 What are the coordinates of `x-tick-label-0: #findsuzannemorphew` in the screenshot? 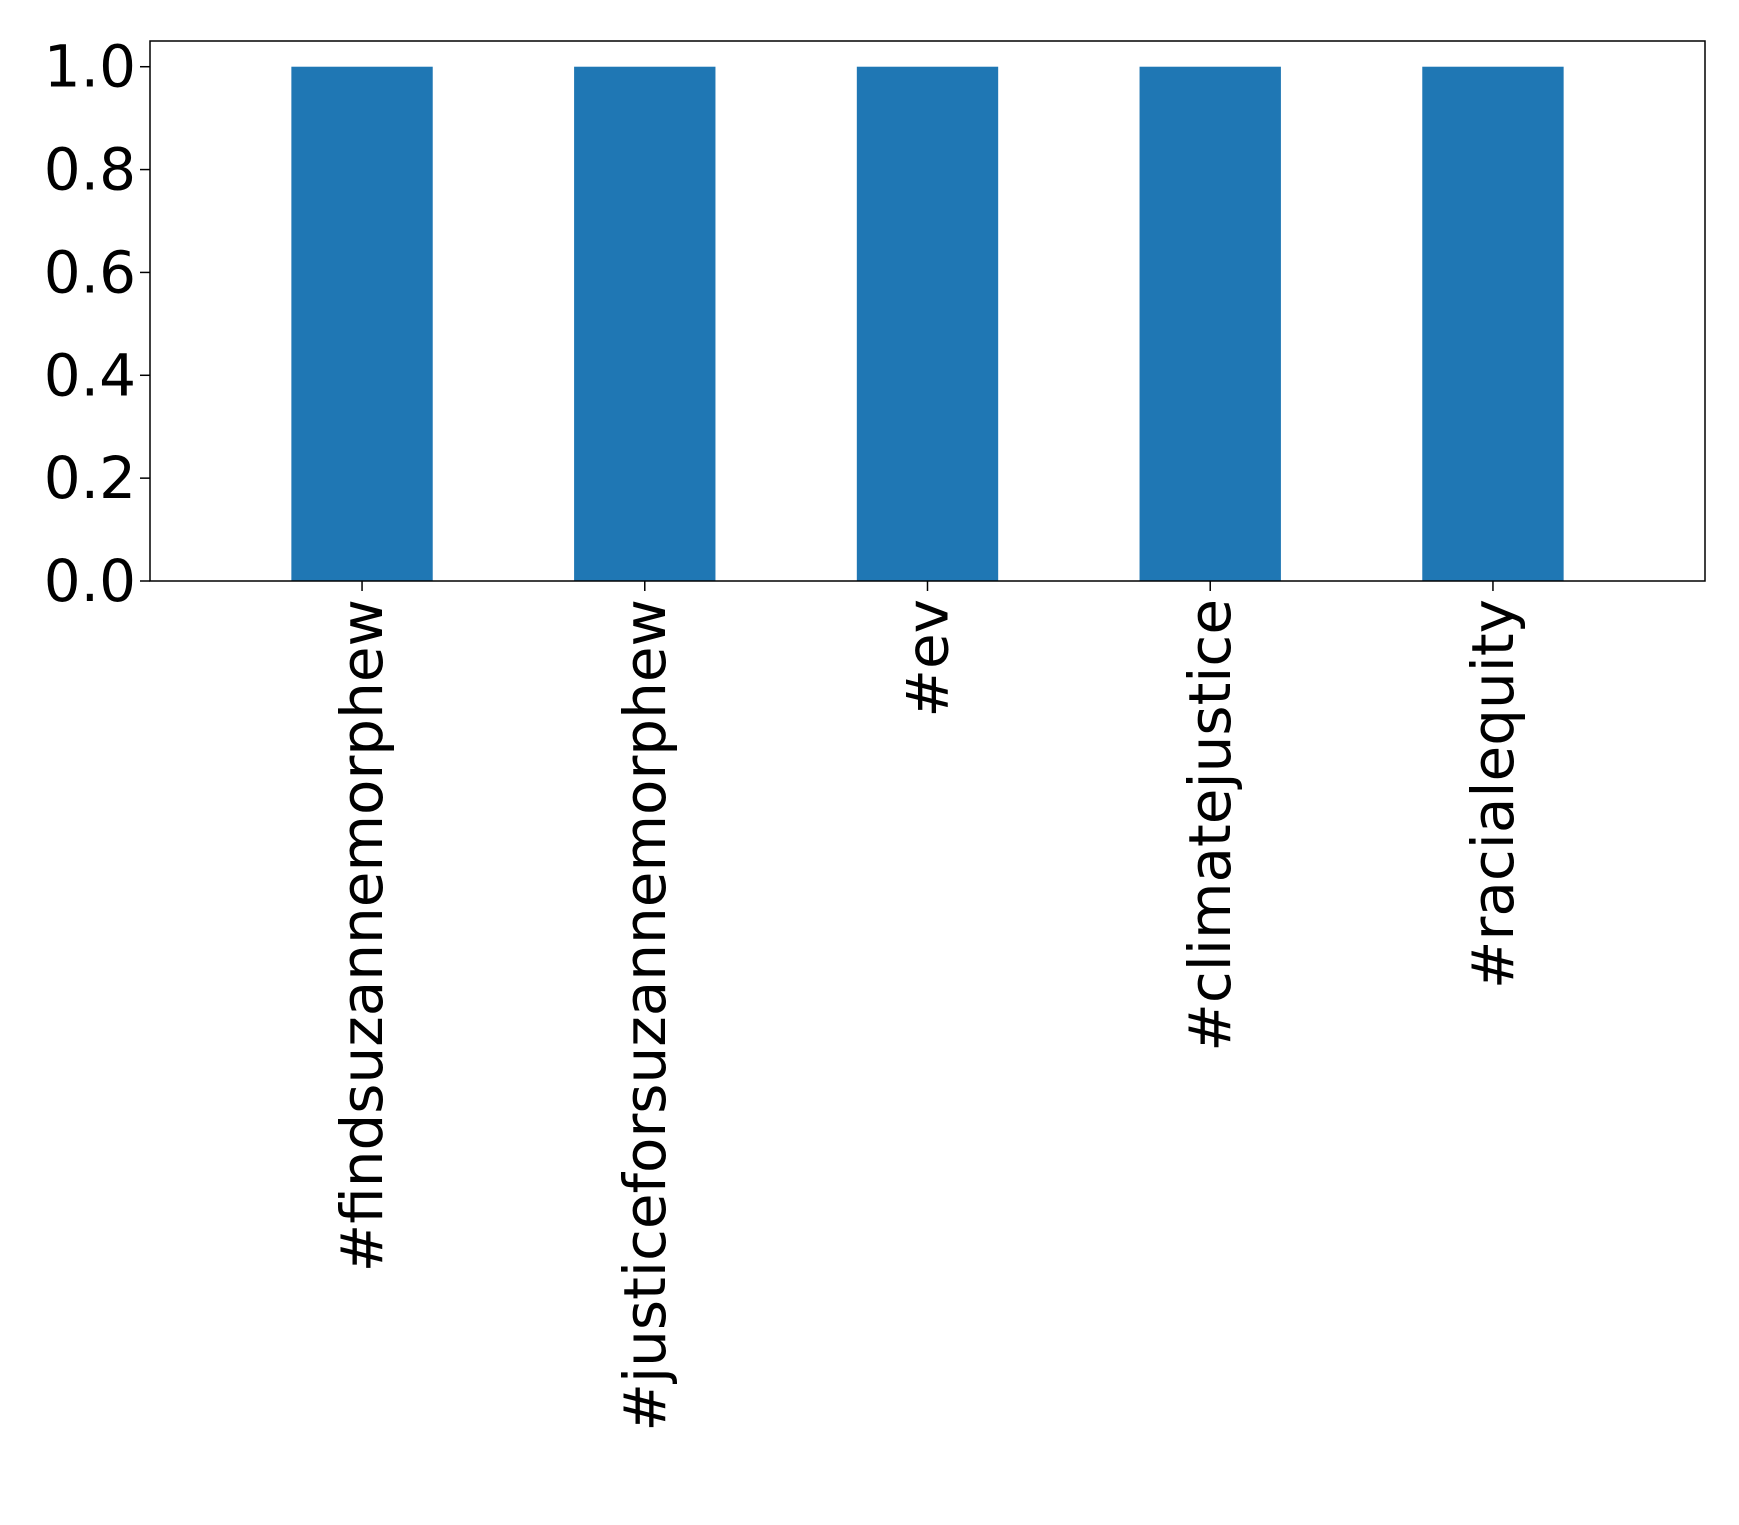 It's located at (362, 935).